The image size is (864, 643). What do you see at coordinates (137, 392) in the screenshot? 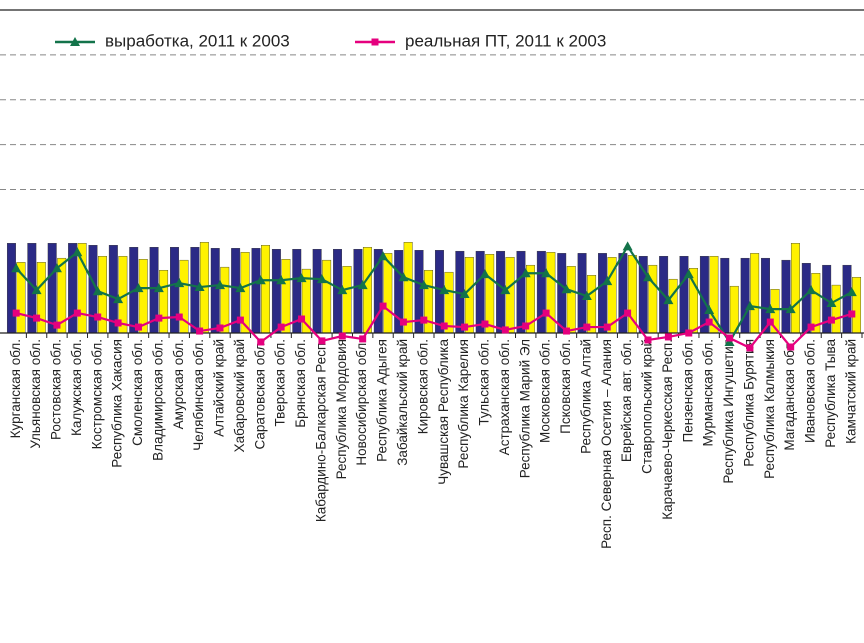
I see `x-tick-label: Смоленская обл.` at bounding box center [137, 392].